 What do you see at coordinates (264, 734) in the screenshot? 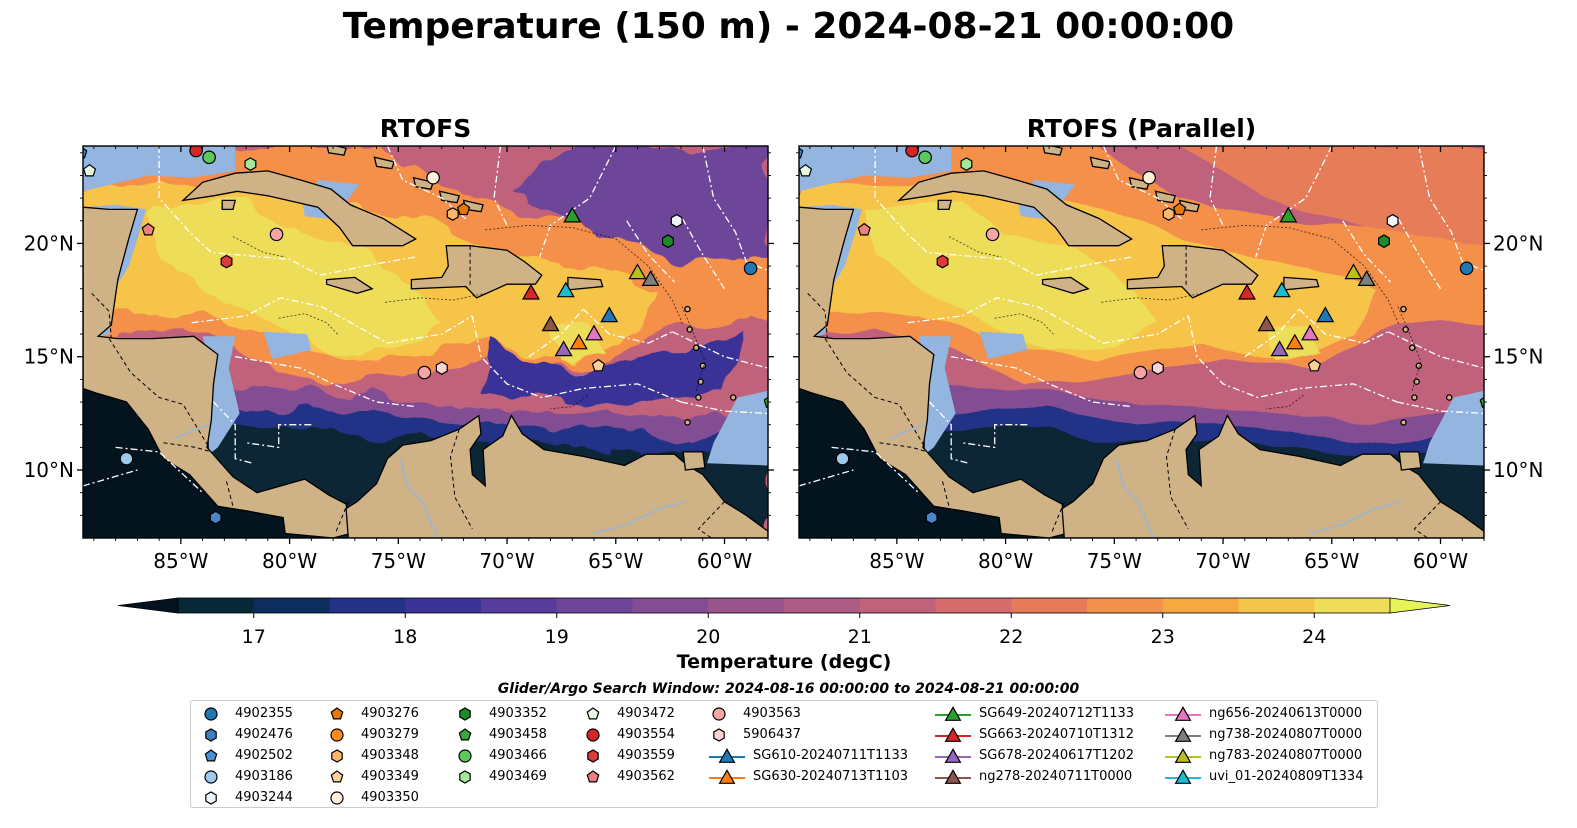
I see `legend-label: 4902476` at bounding box center [264, 734].